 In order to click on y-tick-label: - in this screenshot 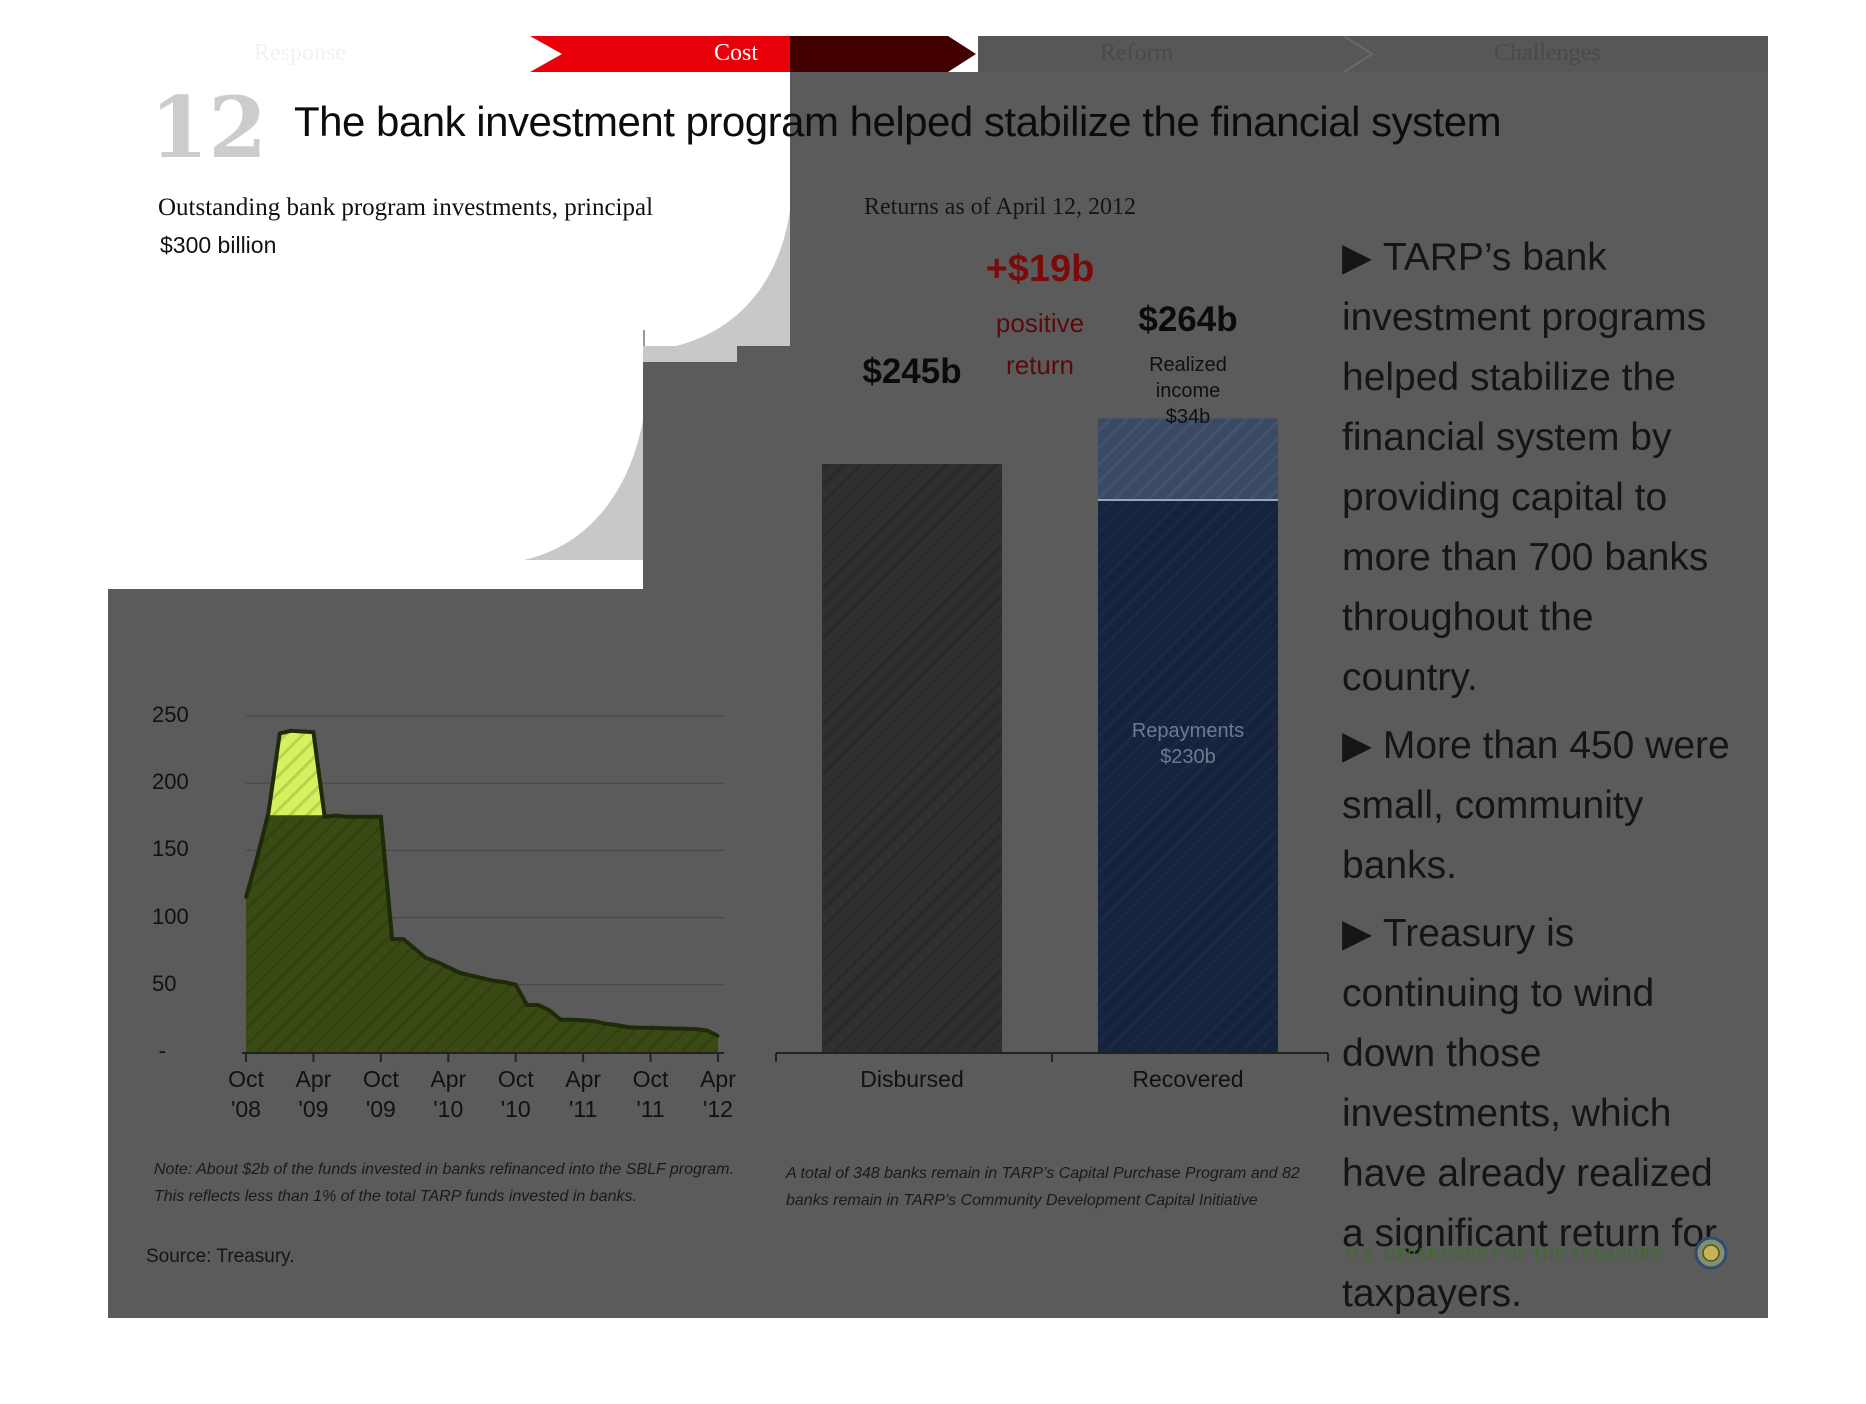, I will do `click(162, 1050)`.